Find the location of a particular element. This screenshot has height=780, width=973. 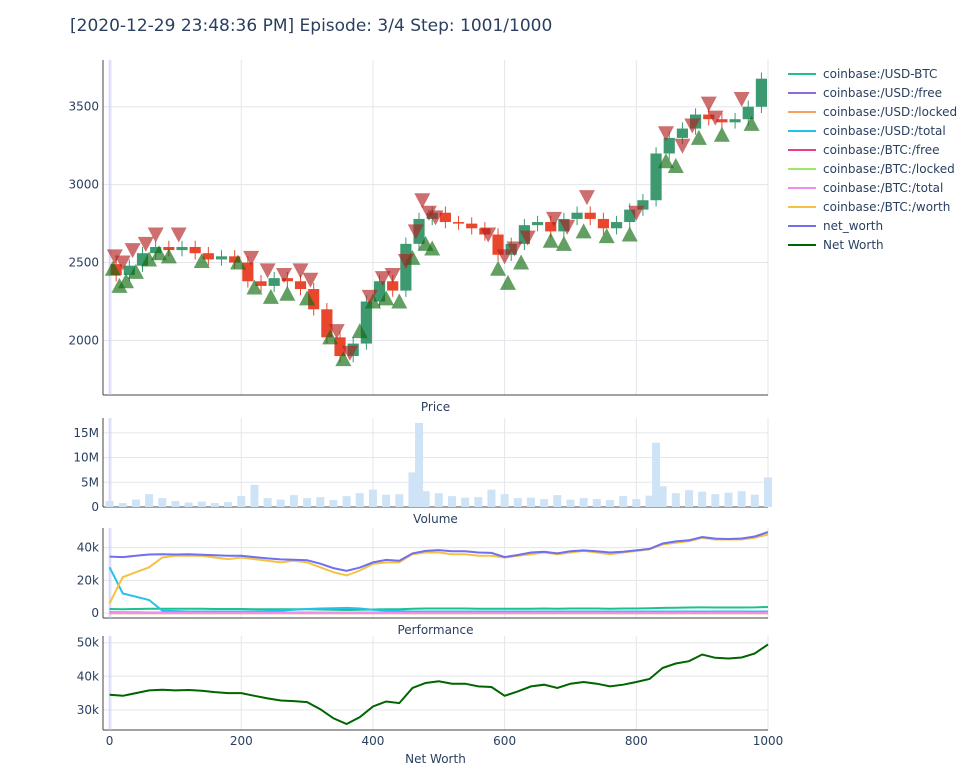

x-tick-label: 200 is located at coordinates (241, 741).